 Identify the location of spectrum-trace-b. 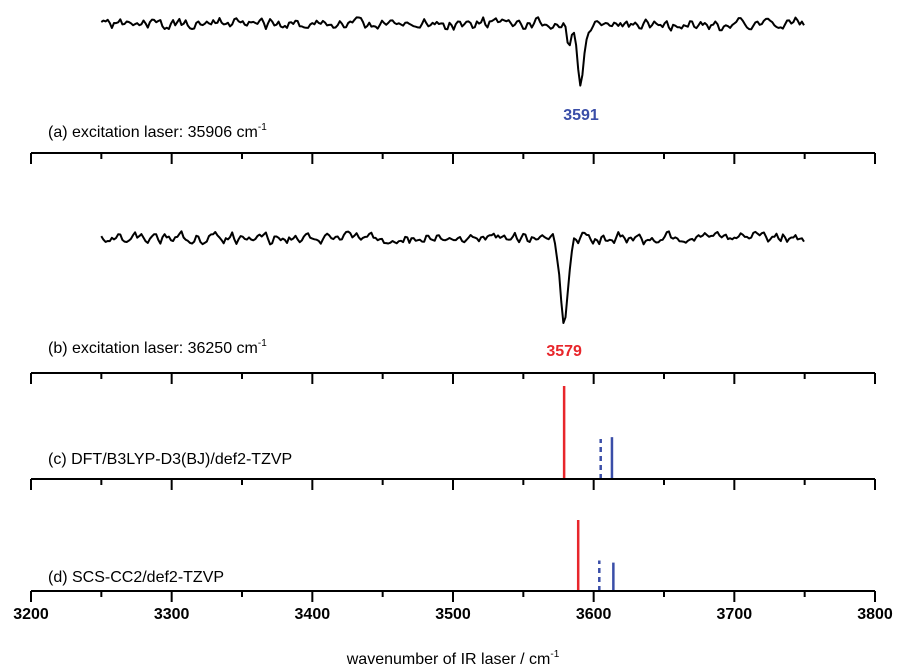
(452, 277).